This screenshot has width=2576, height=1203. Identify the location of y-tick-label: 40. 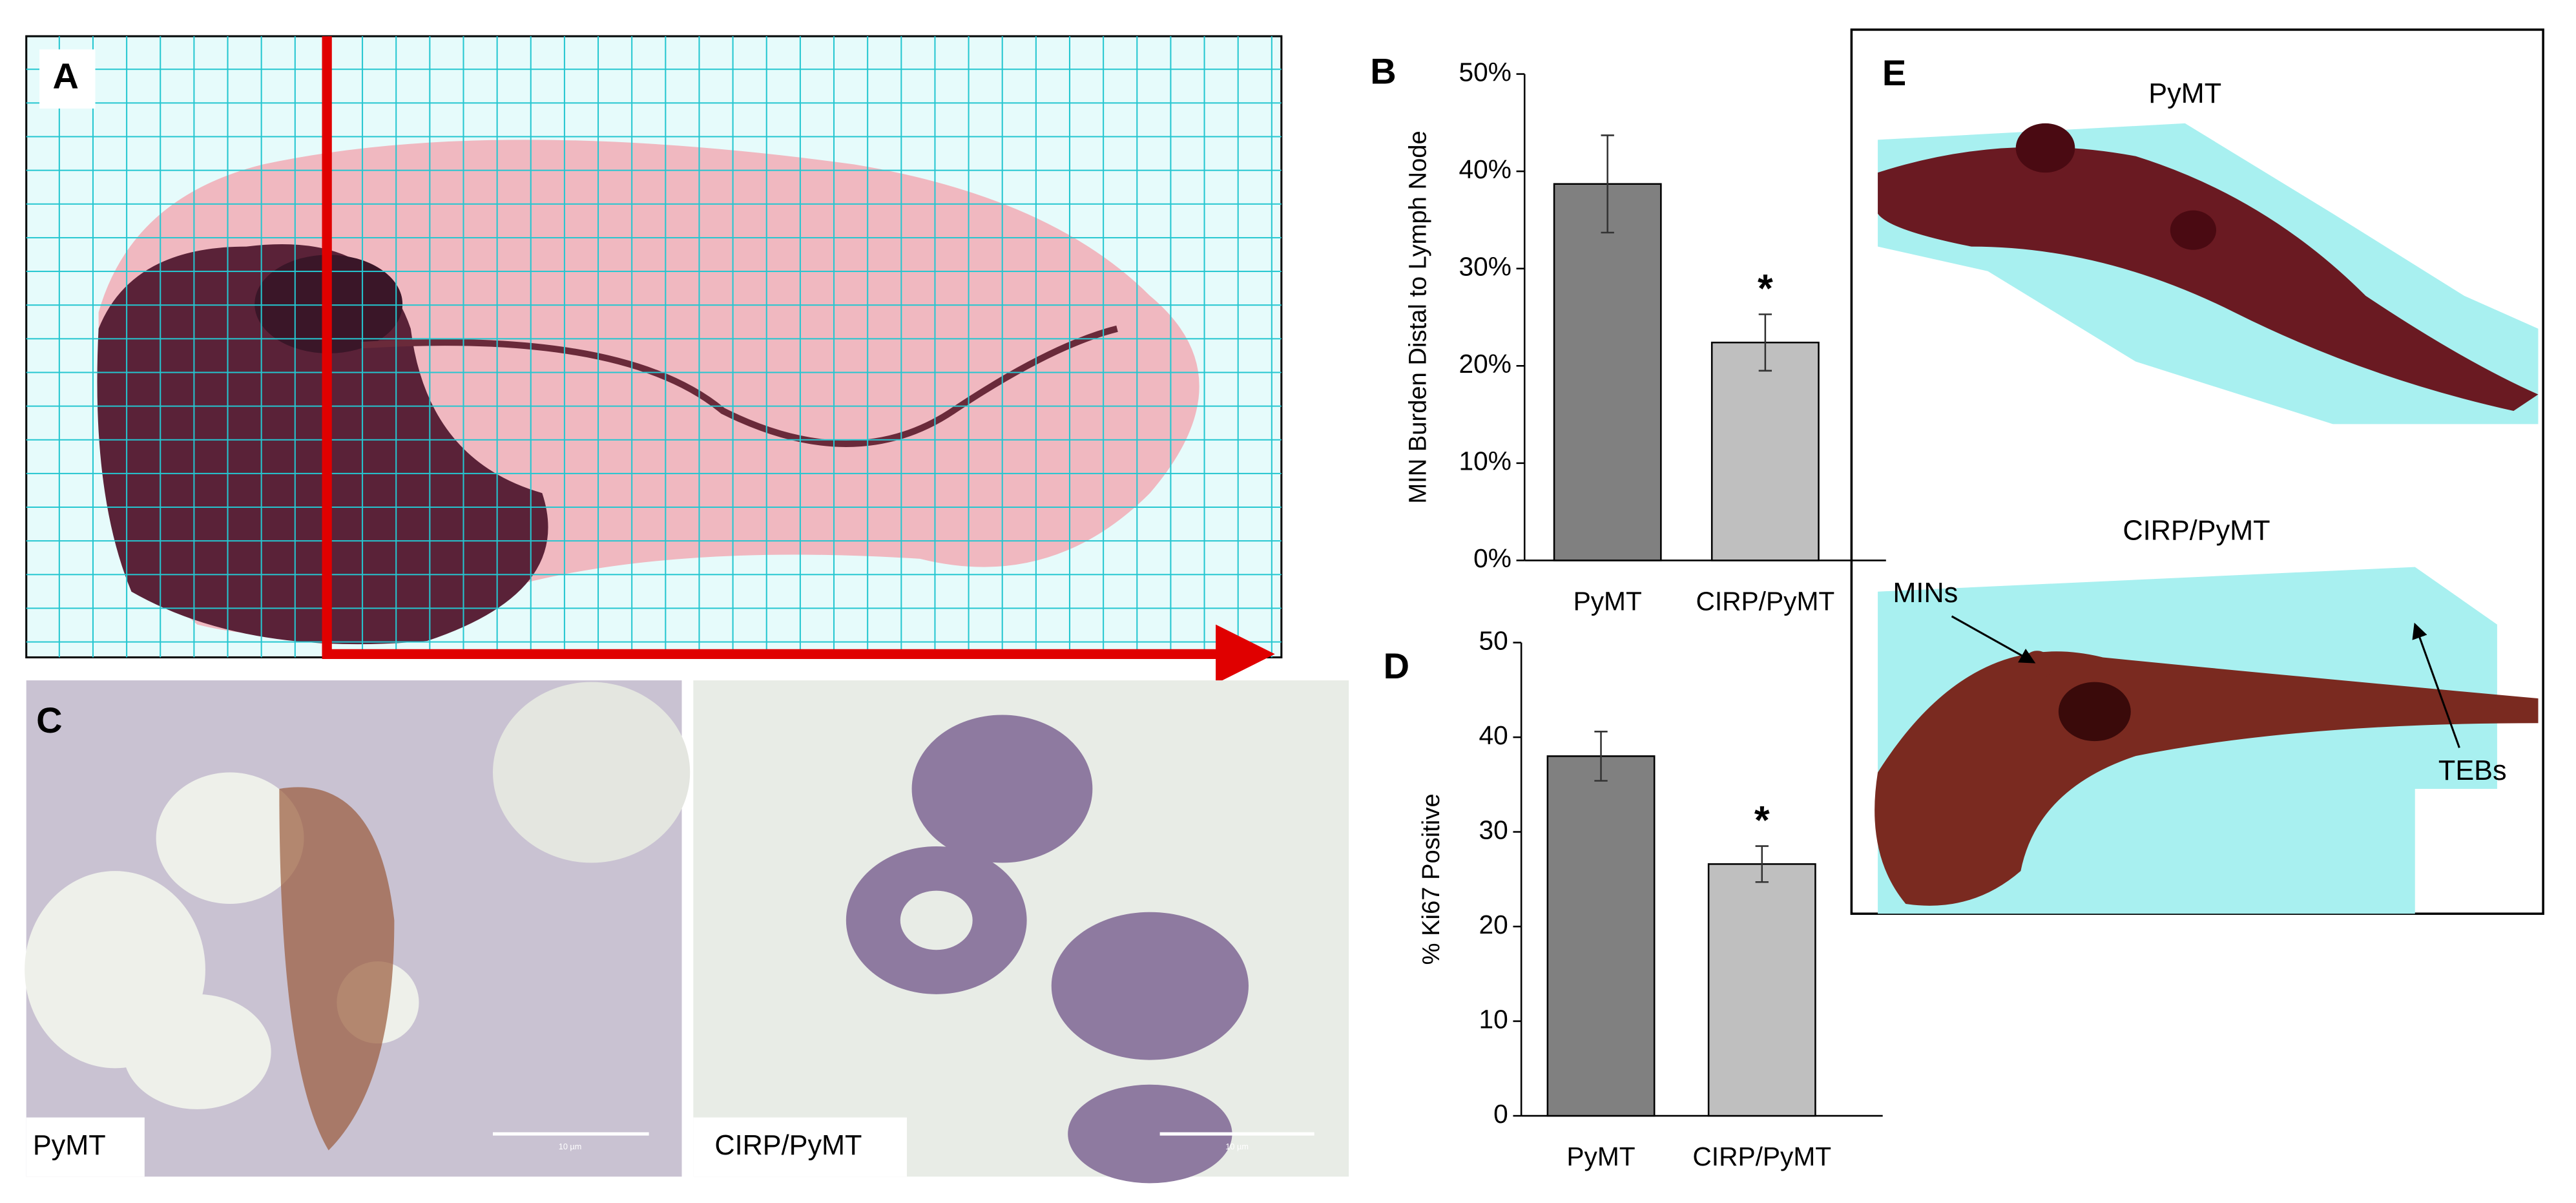
(1493, 735).